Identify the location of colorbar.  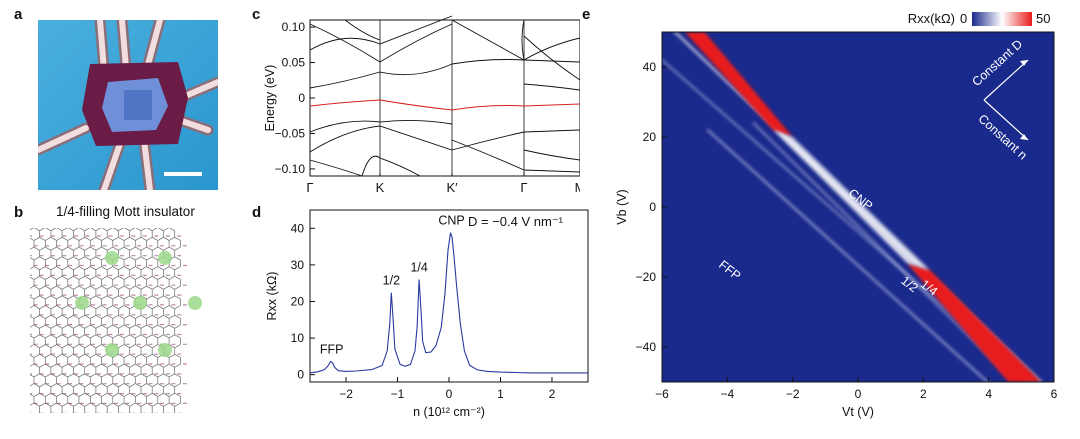
(1002, 19).